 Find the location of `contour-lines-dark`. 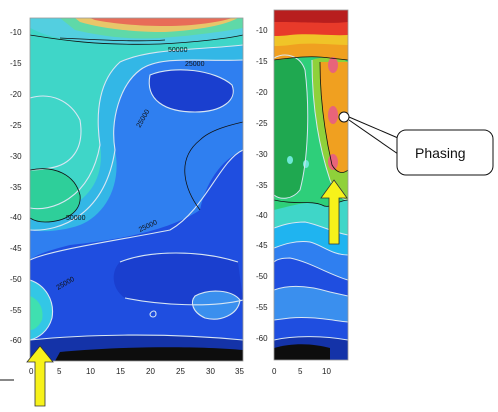

contour-lines-dark is located at coordinates (311, 131).